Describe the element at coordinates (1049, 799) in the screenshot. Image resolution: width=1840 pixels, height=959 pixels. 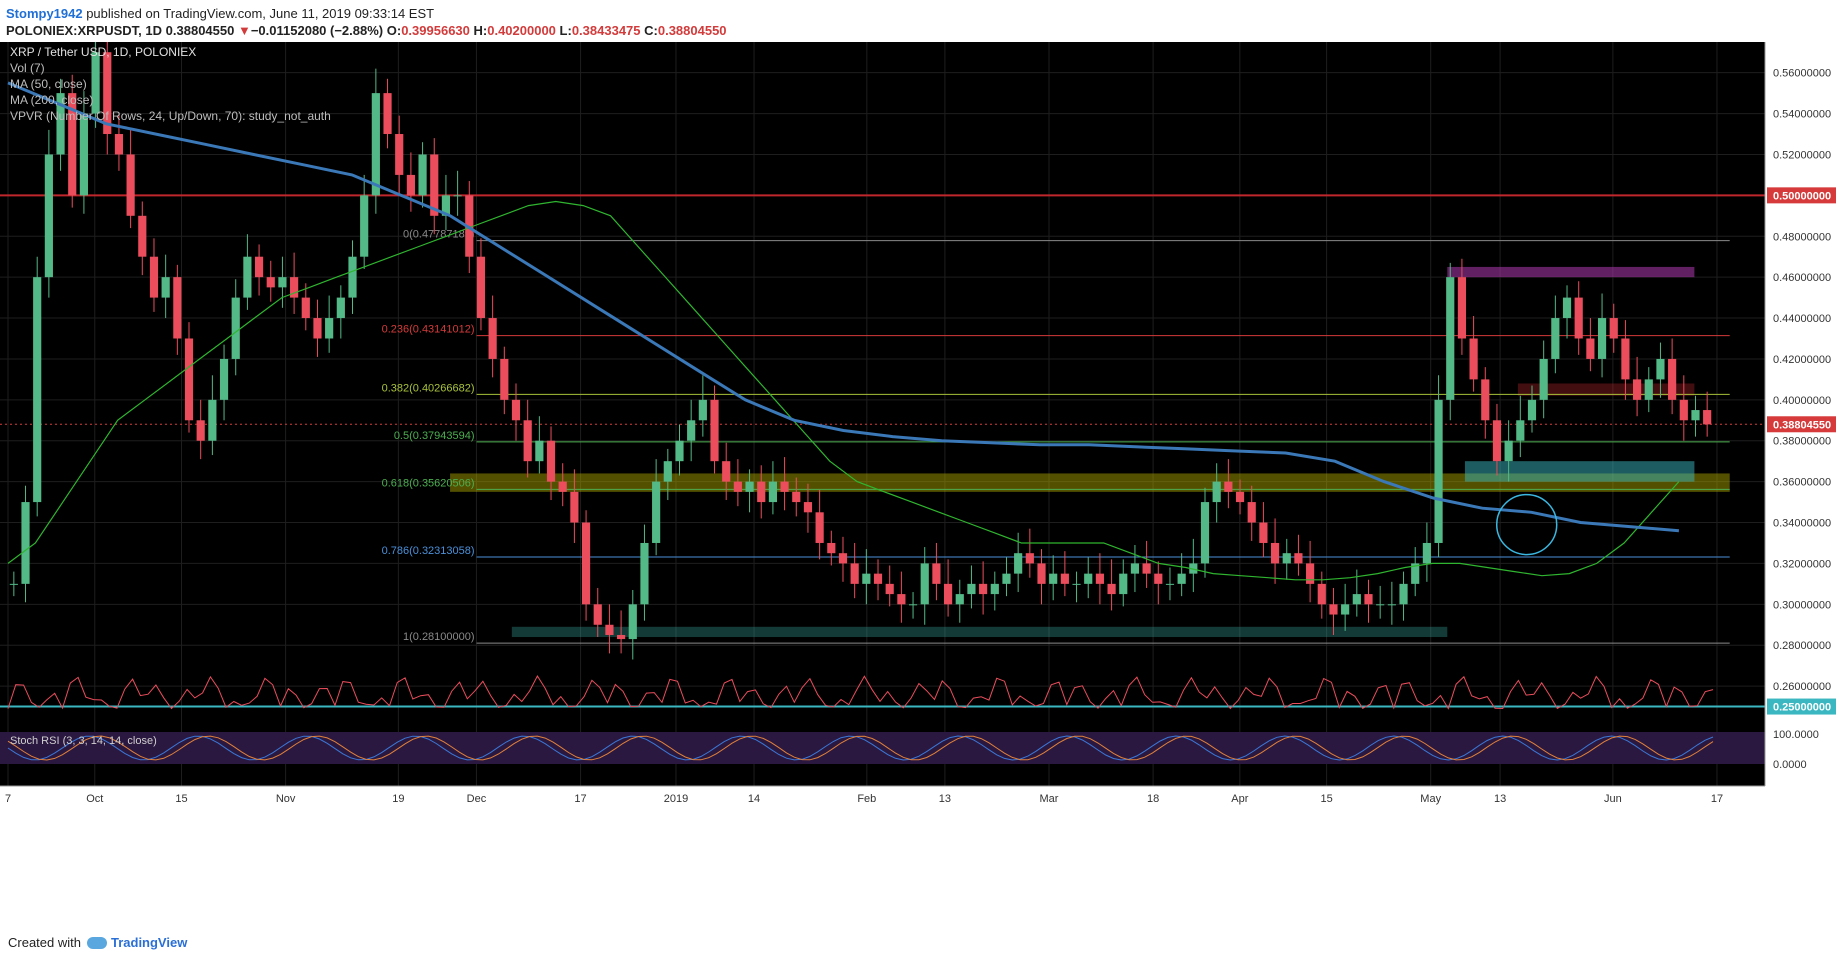
I see `time-axis-tick: Mar` at that location.